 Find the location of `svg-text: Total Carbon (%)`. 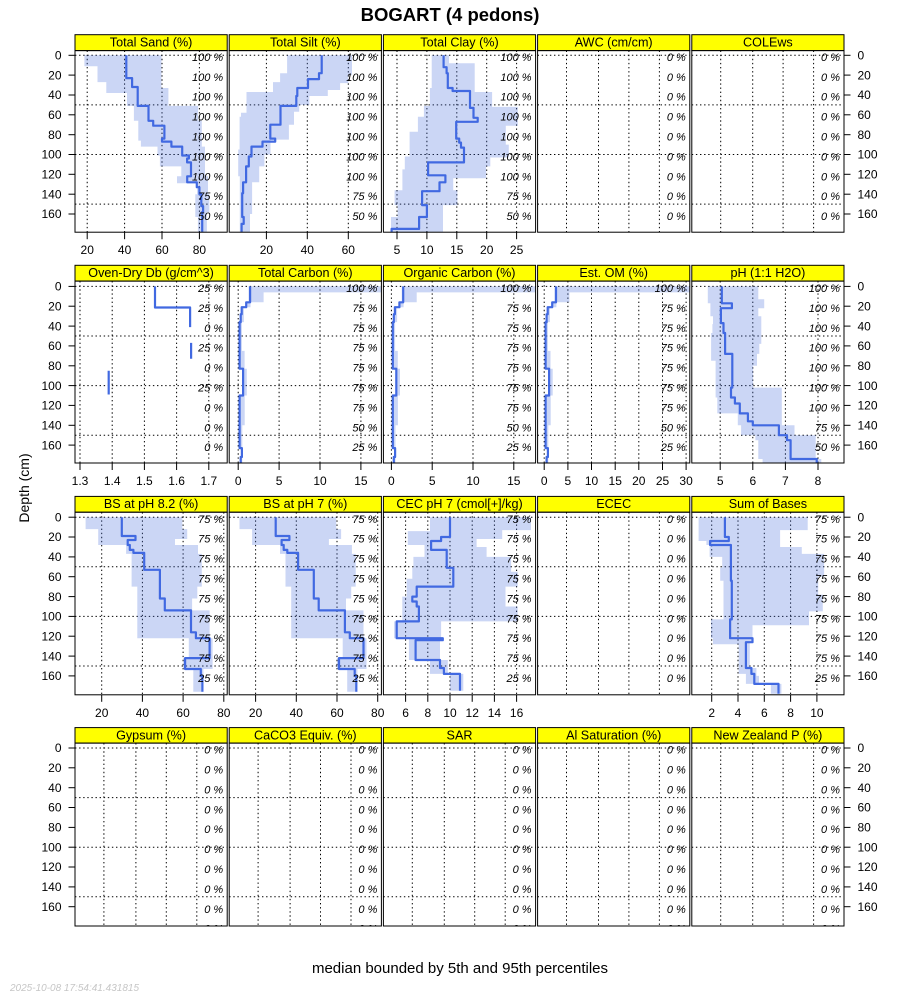

svg-text: Total Carbon (%) is located at coordinates (305, 273).